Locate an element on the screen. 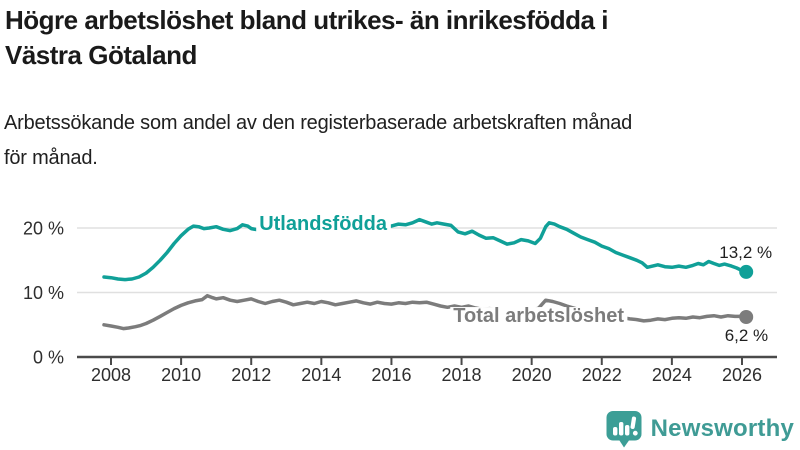  end-value-label-utlandsfodda: 13,2 % is located at coordinates (745, 252).